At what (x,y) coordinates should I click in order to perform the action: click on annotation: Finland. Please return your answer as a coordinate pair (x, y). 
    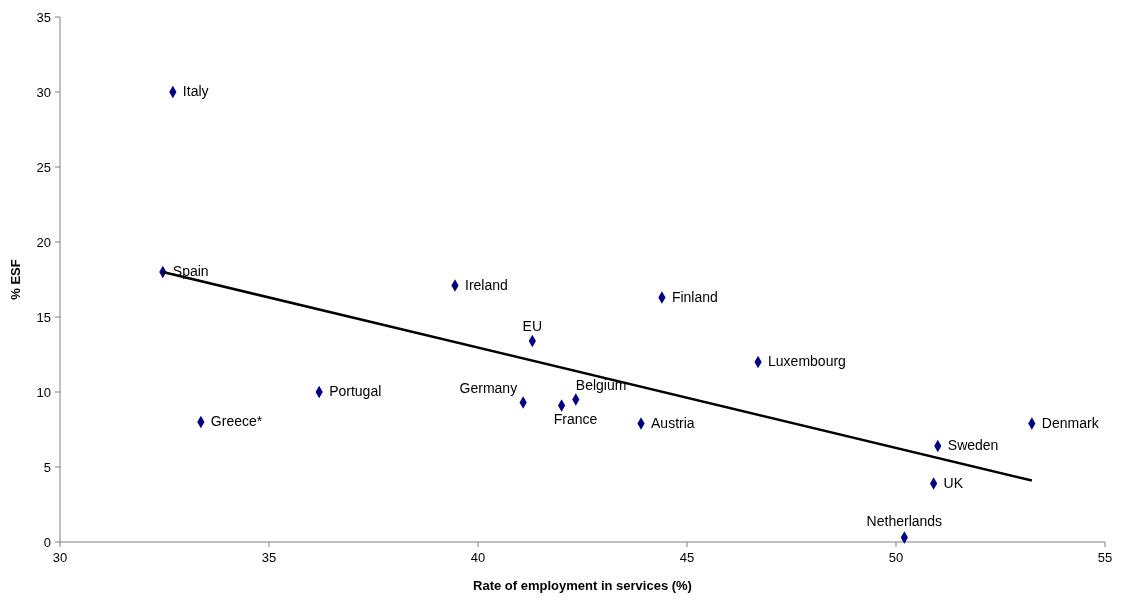
    Looking at the image, I should click on (694, 296).